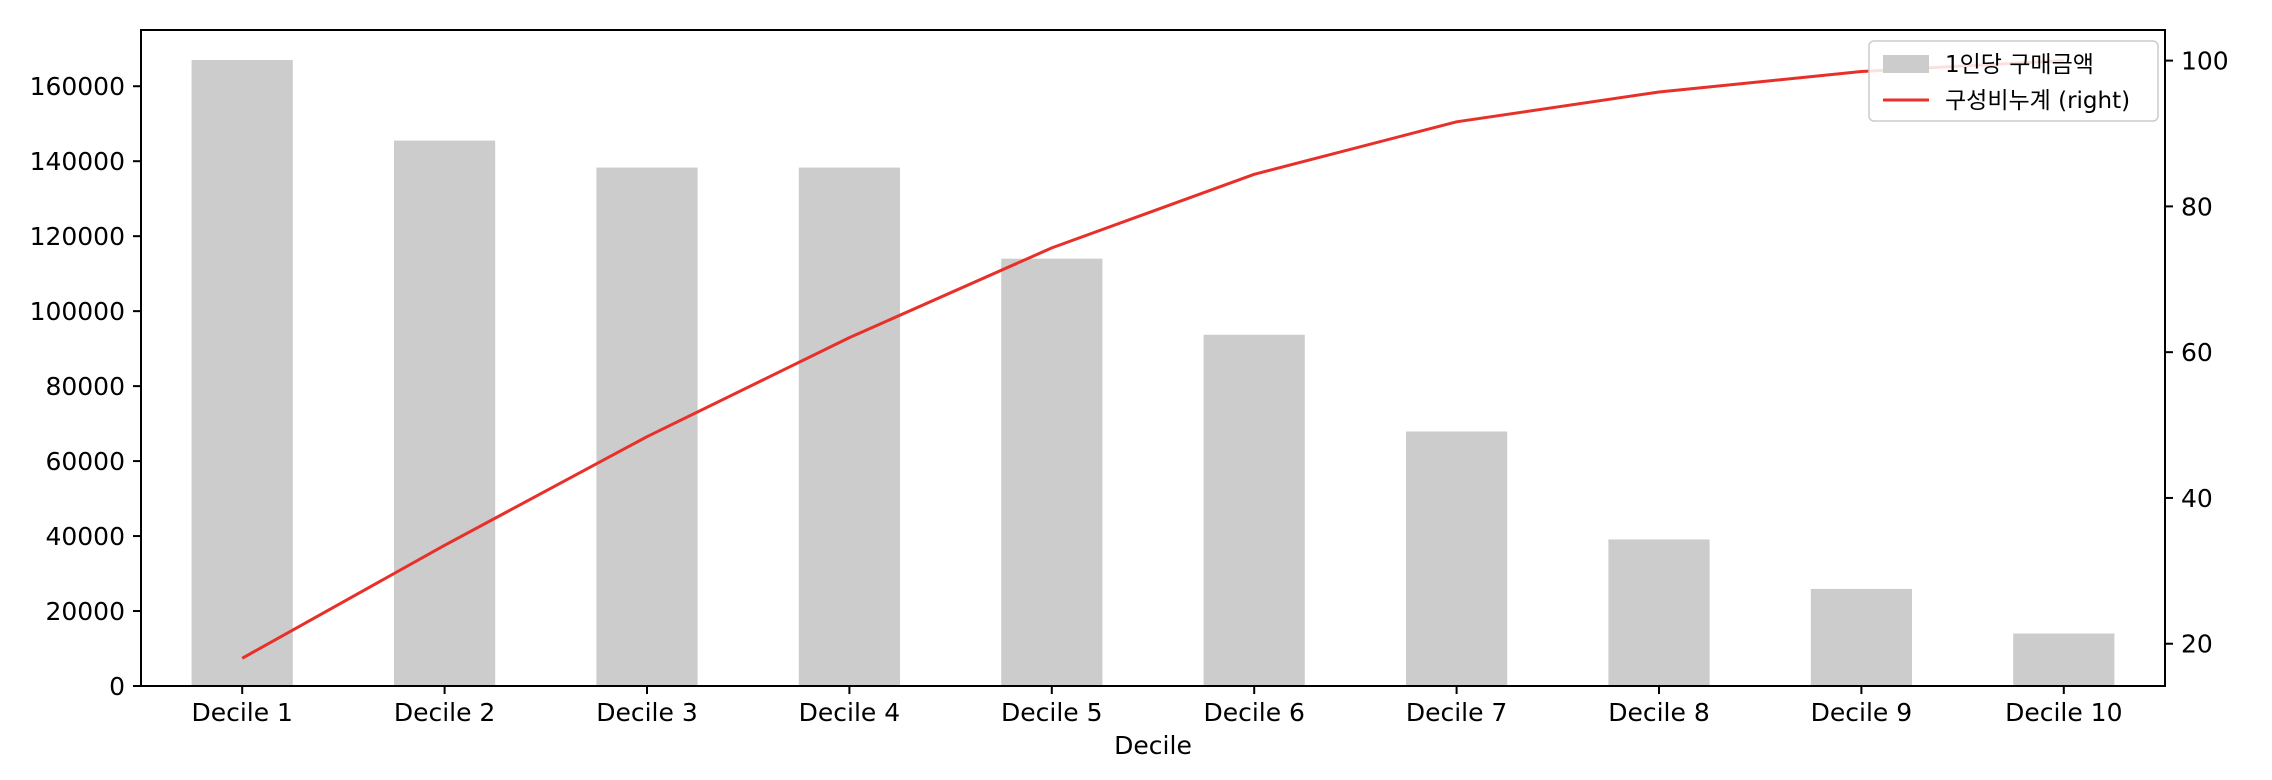 The height and width of the screenshot is (780, 2272). Describe the element at coordinates (647, 712) in the screenshot. I see `x-tick-label: Decile 3` at that location.